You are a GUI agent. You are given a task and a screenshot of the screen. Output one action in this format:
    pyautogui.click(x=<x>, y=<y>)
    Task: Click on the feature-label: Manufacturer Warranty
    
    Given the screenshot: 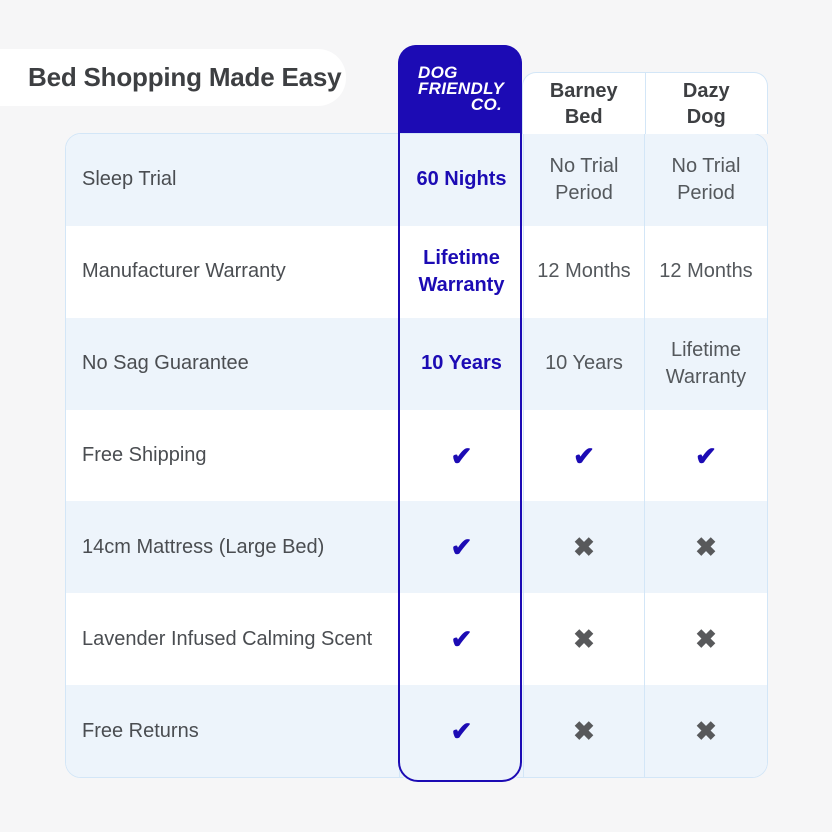 What is the action you would take?
    pyautogui.click(x=184, y=271)
    